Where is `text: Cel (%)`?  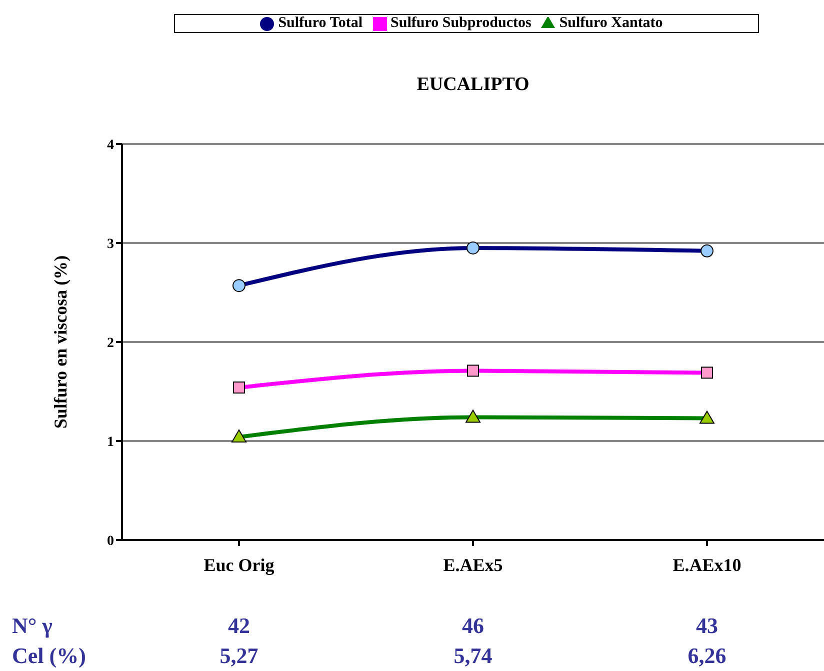 text: Cel (%) is located at coordinates (49, 656).